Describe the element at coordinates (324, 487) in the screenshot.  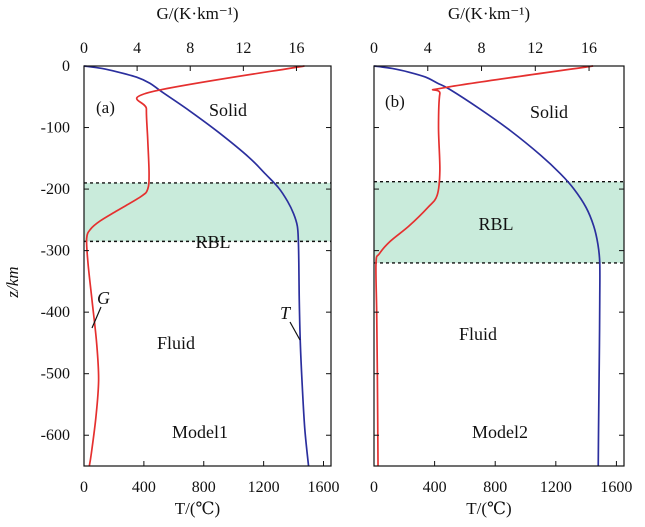
I see `panel-a-temperature-tick-label: 1600` at that location.